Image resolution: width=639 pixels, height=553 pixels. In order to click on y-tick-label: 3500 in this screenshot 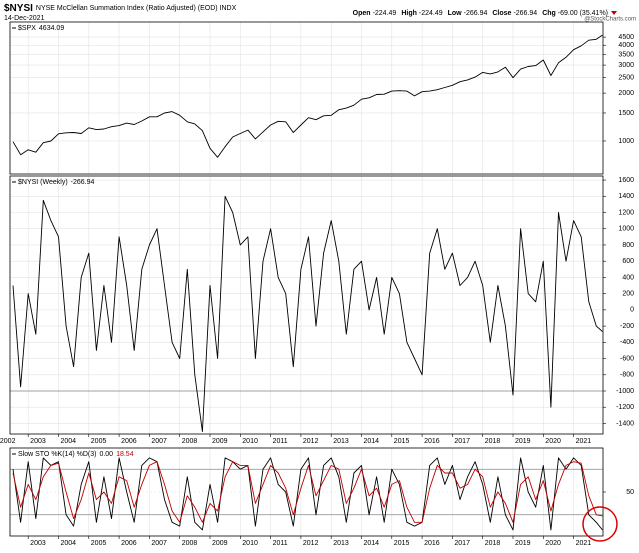, I will do `click(626, 54)`.